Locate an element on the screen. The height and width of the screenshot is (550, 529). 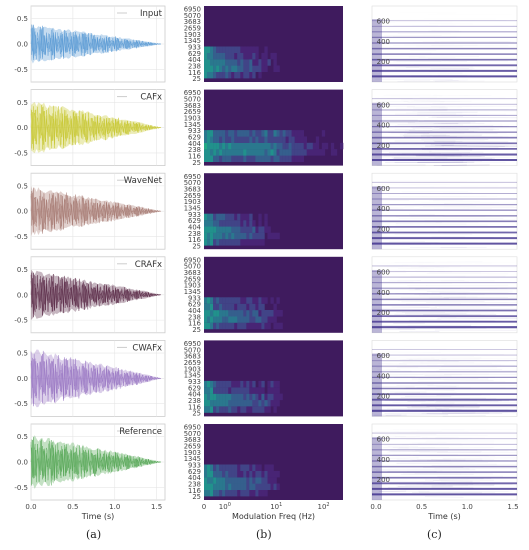
modulation-y-tick-label: 238 is located at coordinates (194, 317).